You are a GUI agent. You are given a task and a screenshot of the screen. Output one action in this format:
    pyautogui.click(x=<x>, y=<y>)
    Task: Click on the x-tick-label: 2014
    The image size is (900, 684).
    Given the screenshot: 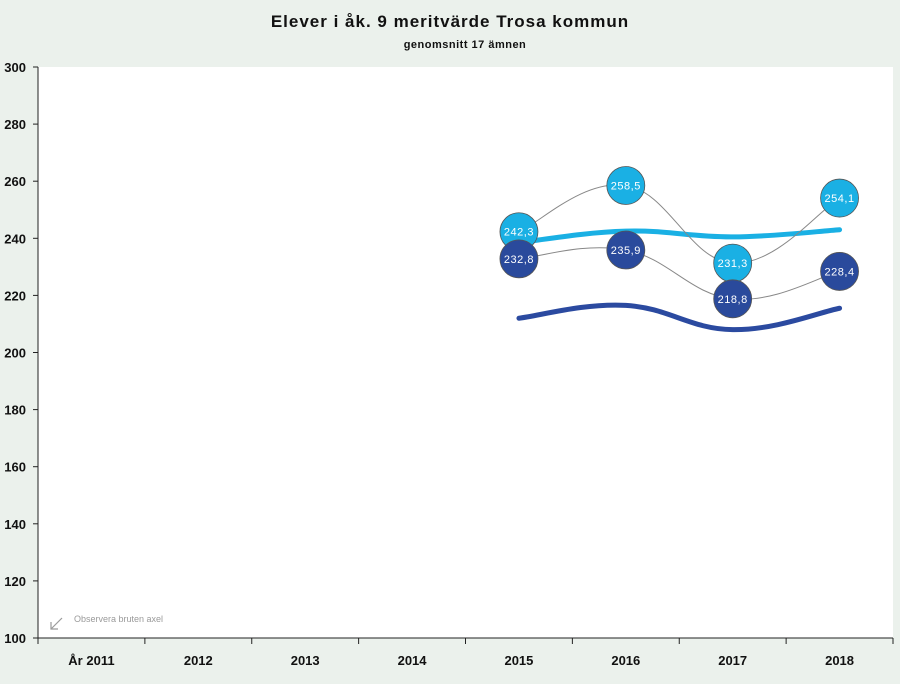 What is the action you would take?
    pyautogui.click(x=413, y=660)
    